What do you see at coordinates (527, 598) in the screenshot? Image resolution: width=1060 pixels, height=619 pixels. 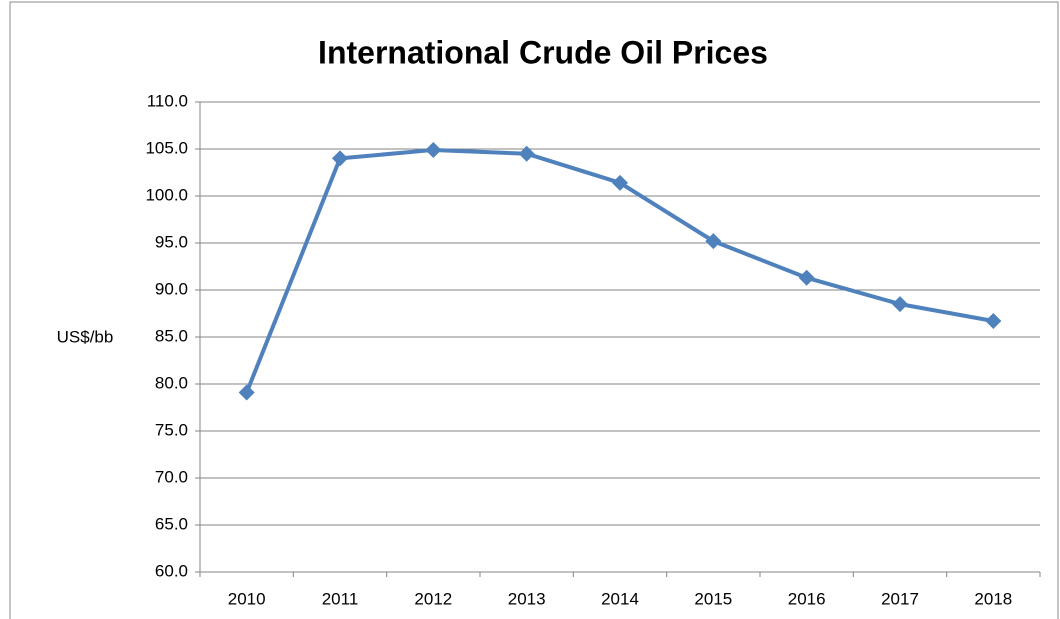 I see `x-tick-label: 2013` at bounding box center [527, 598].